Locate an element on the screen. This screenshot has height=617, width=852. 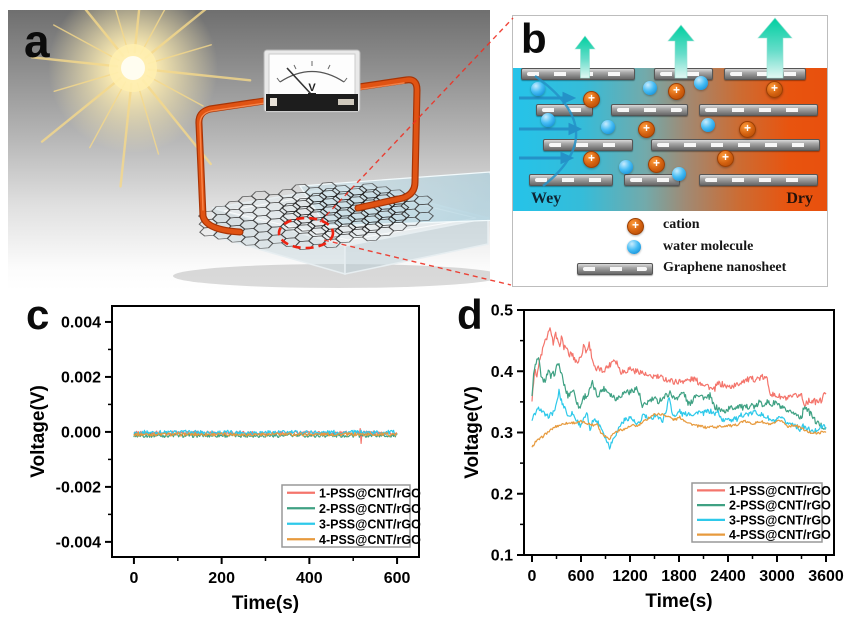
x-tick-label: 1200 is located at coordinates (630, 576).